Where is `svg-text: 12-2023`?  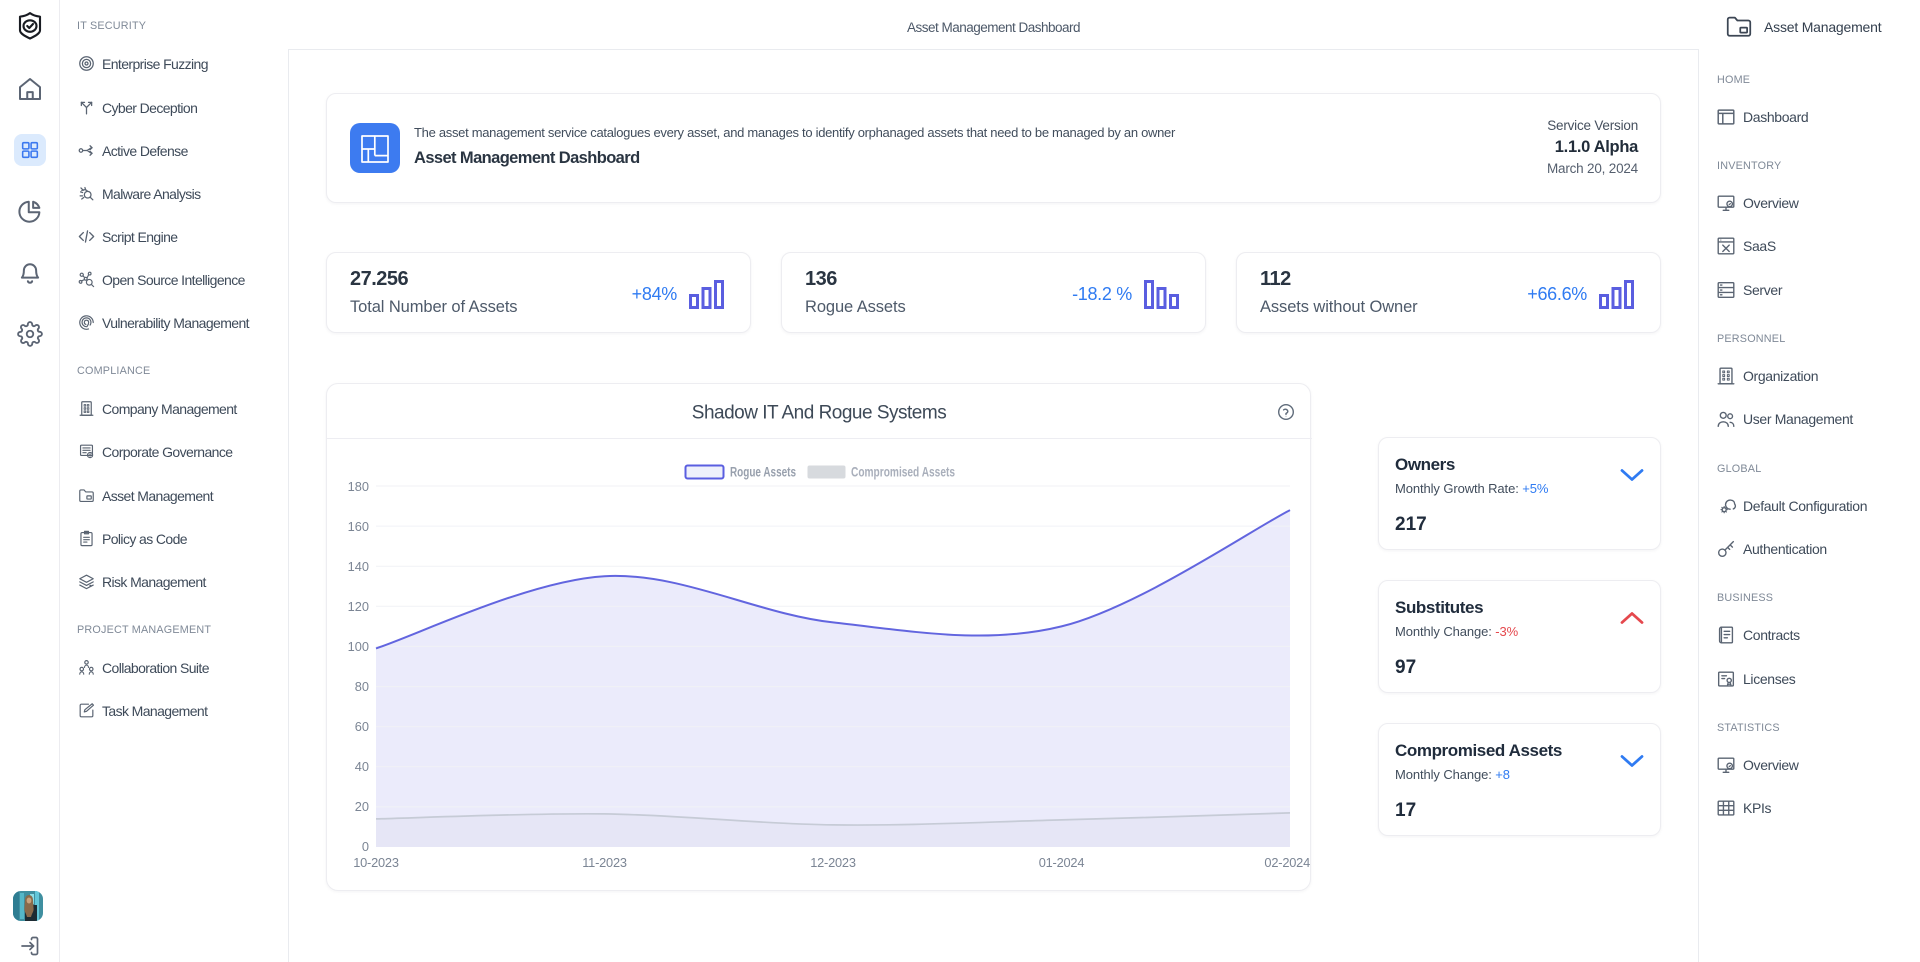 svg-text: 12-2023 is located at coordinates (833, 862).